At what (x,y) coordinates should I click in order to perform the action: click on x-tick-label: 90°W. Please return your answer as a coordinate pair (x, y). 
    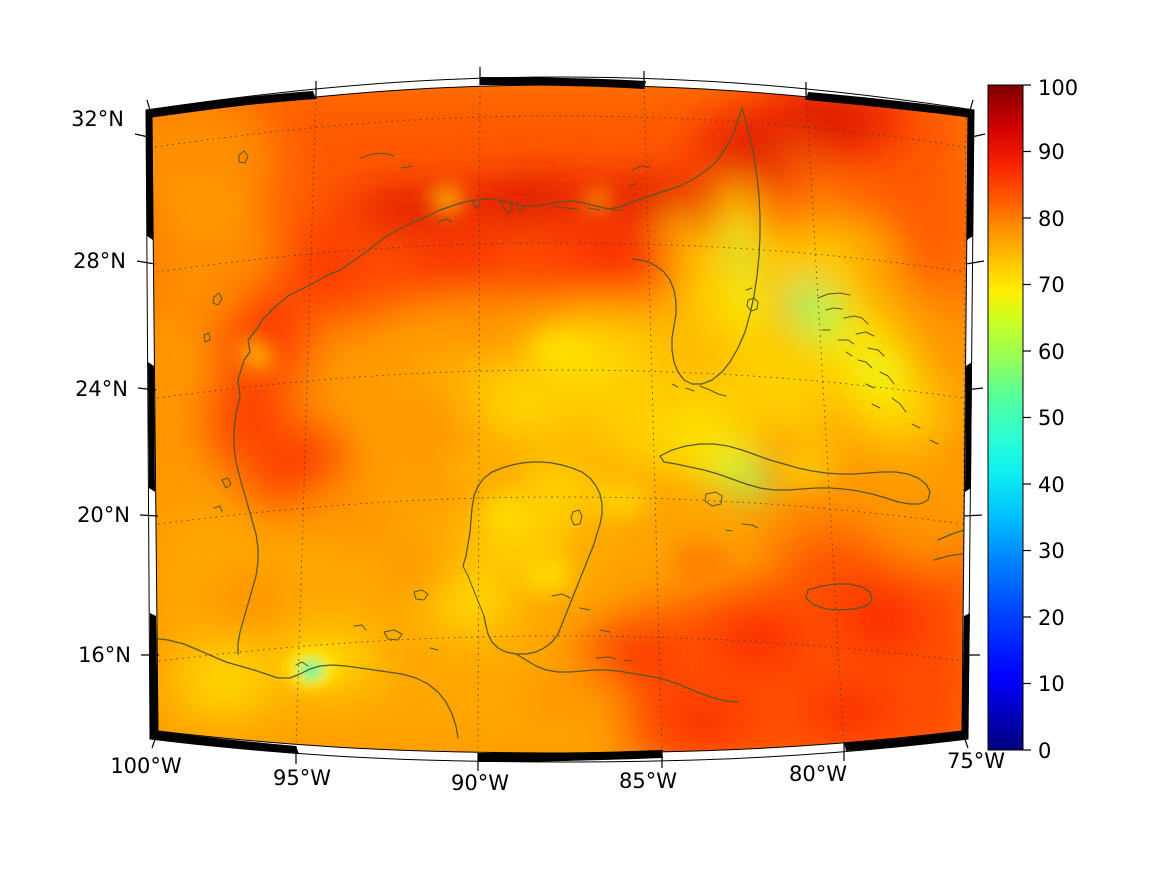
    Looking at the image, I should click on (480, 783).